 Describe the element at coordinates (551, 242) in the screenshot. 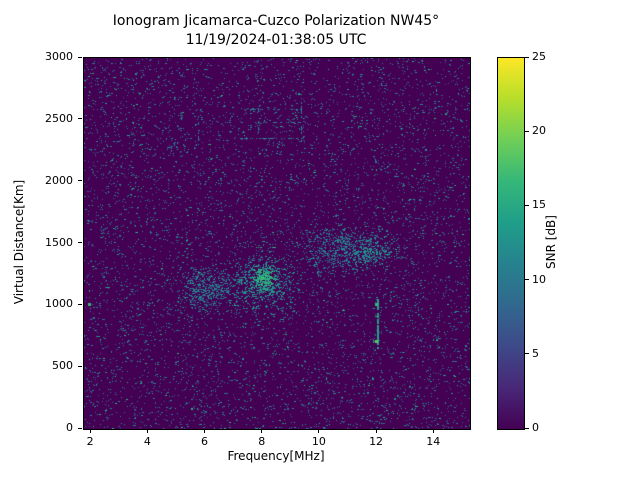

I see `colorbar-label: SNR [dB]` at that location.